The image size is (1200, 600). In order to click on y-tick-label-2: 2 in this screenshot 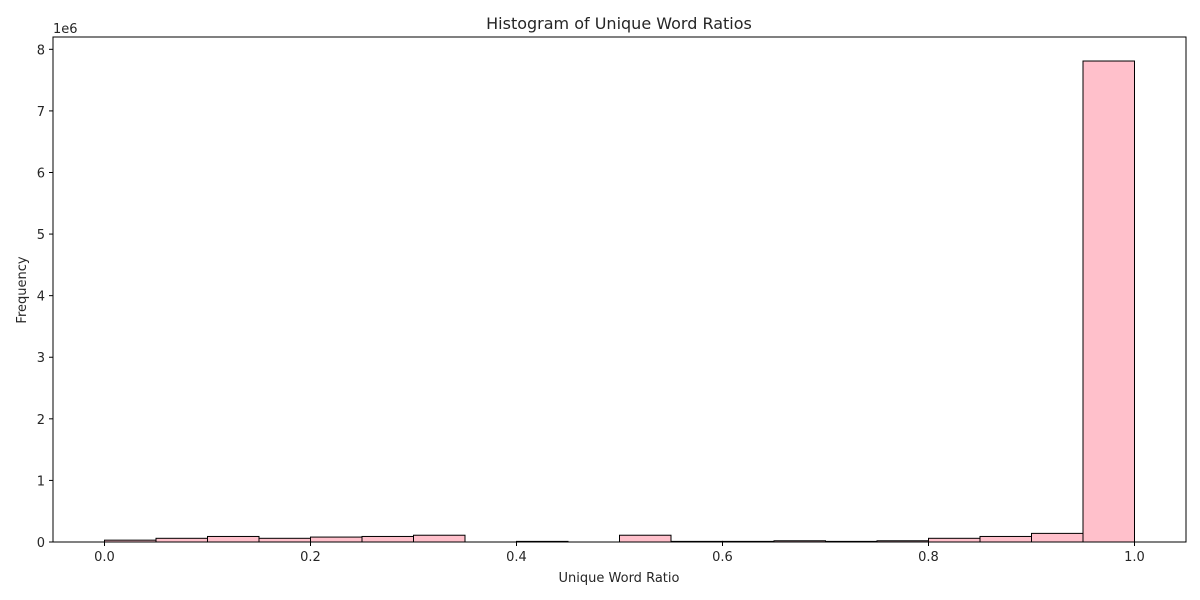, I will do `click(41, 420)`.